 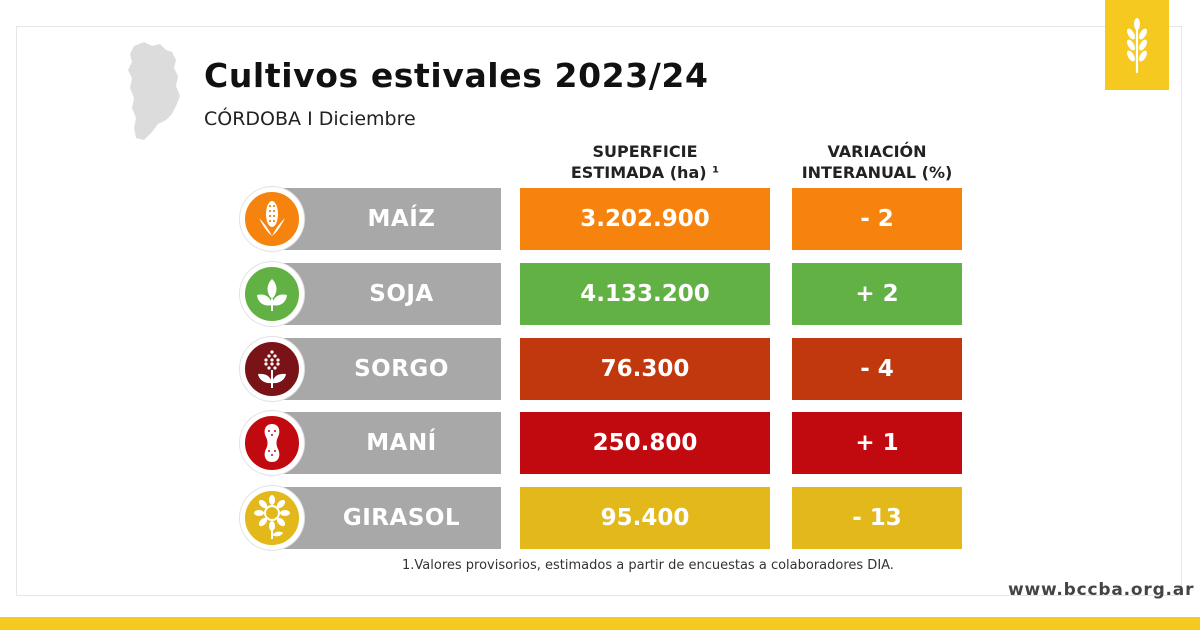 I want to click on crop-row-mani: MANÍ 250.800 + 1, so click(x=600, y=443).